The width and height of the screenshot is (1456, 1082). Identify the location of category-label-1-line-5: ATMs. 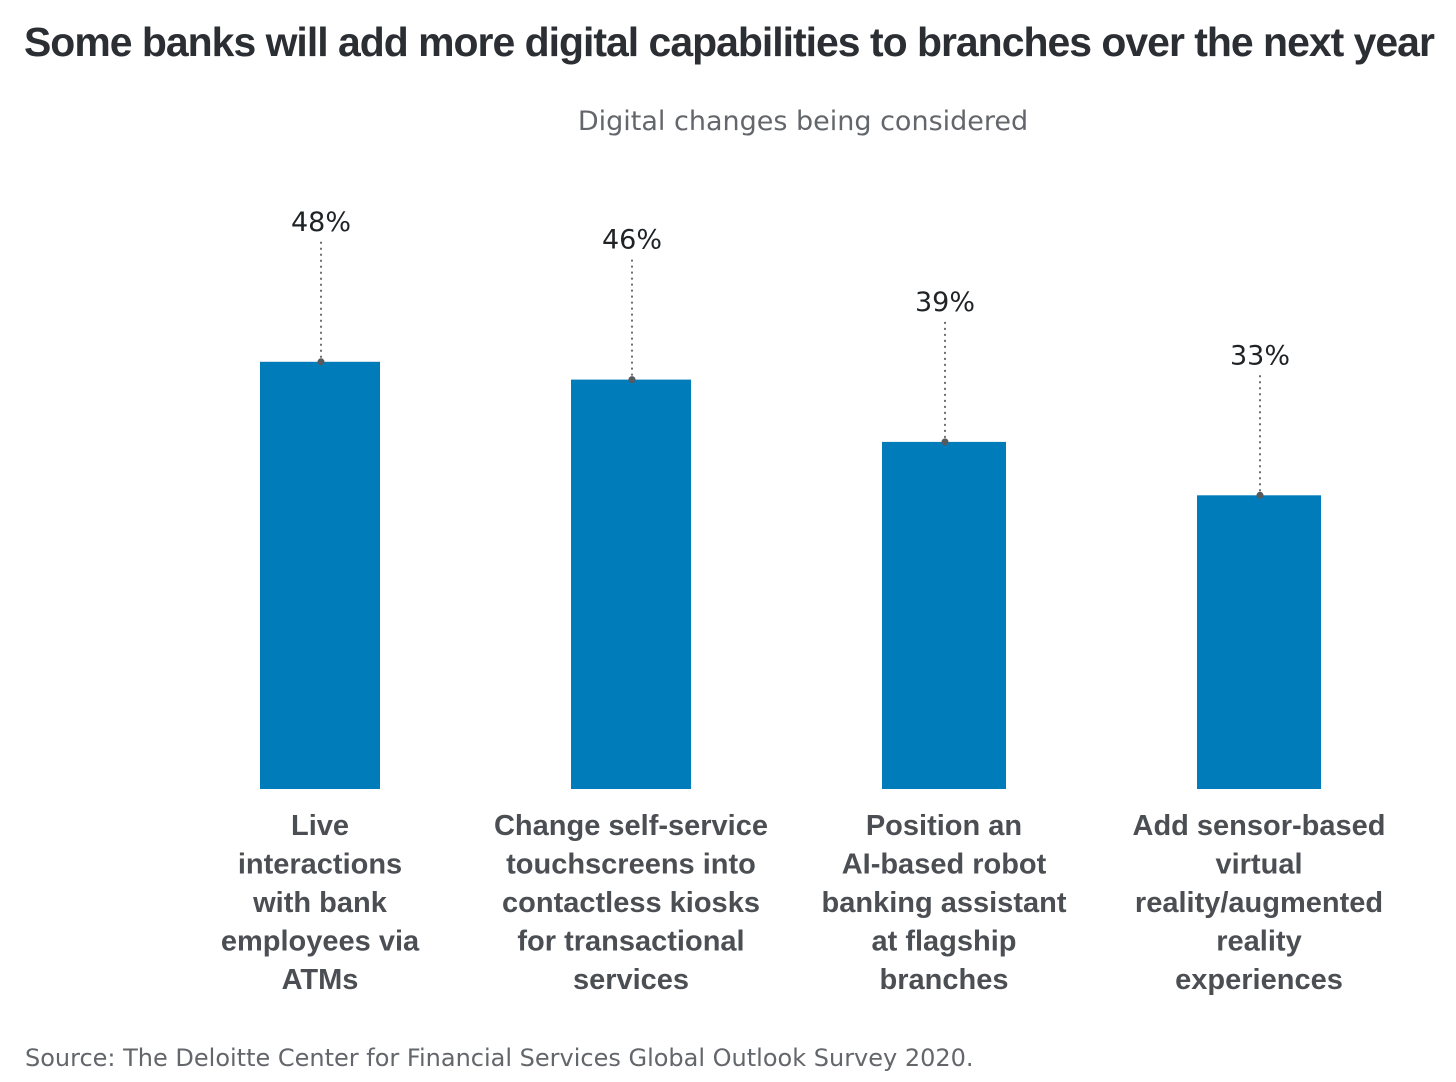
(320, 980).